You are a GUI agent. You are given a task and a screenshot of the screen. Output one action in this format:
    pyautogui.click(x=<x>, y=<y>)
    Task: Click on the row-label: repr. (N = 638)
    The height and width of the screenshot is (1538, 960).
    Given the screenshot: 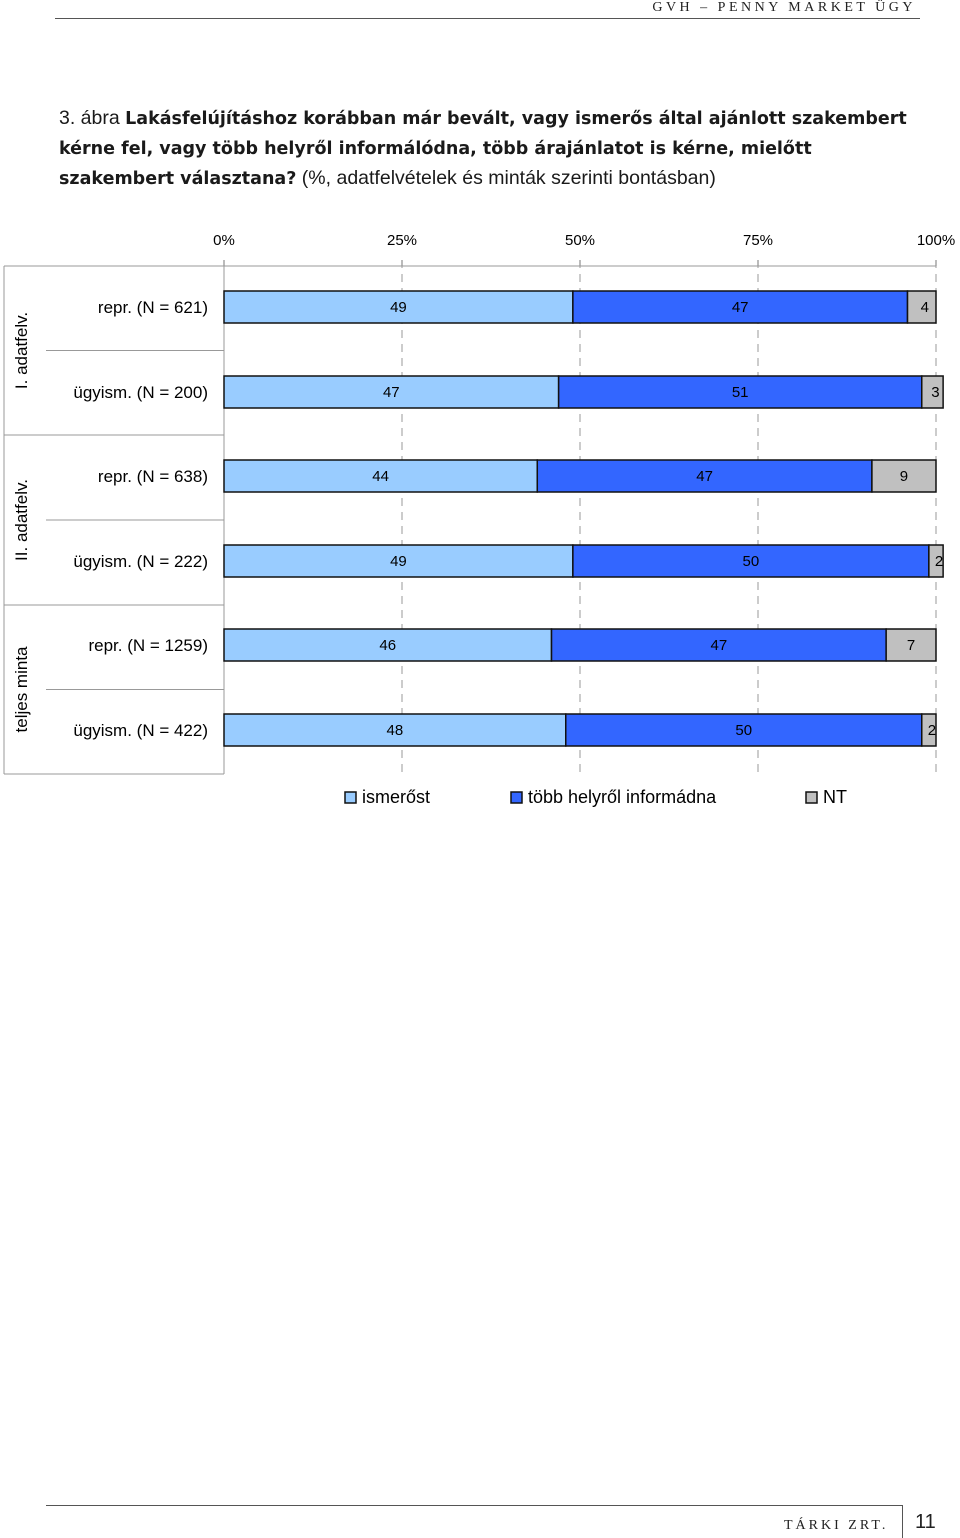 What is the action you would take?
    pyautogui.click(x=153, y=476)
    